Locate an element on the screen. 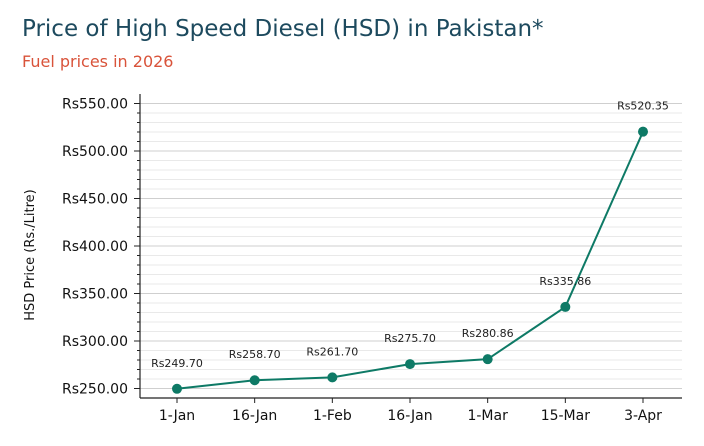  y-tick-label: Rs300.00 is located at coordinates (95, 342).